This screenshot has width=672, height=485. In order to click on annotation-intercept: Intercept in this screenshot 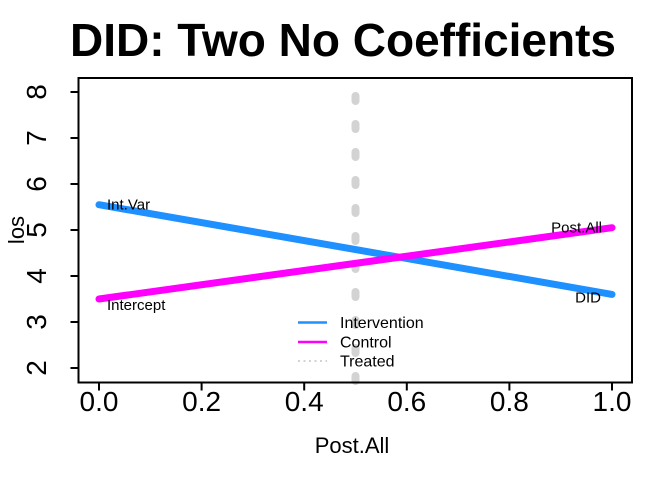, I will do `click(136, 305)`.